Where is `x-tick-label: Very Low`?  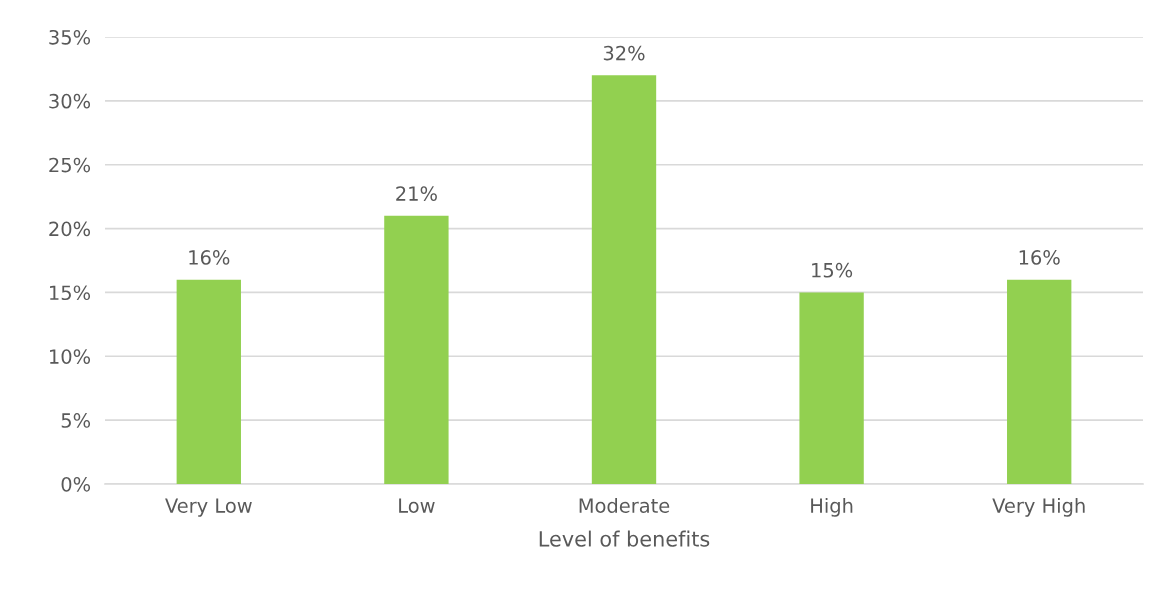 x-tick-label: Very Low is located at coordinates (208, 507).